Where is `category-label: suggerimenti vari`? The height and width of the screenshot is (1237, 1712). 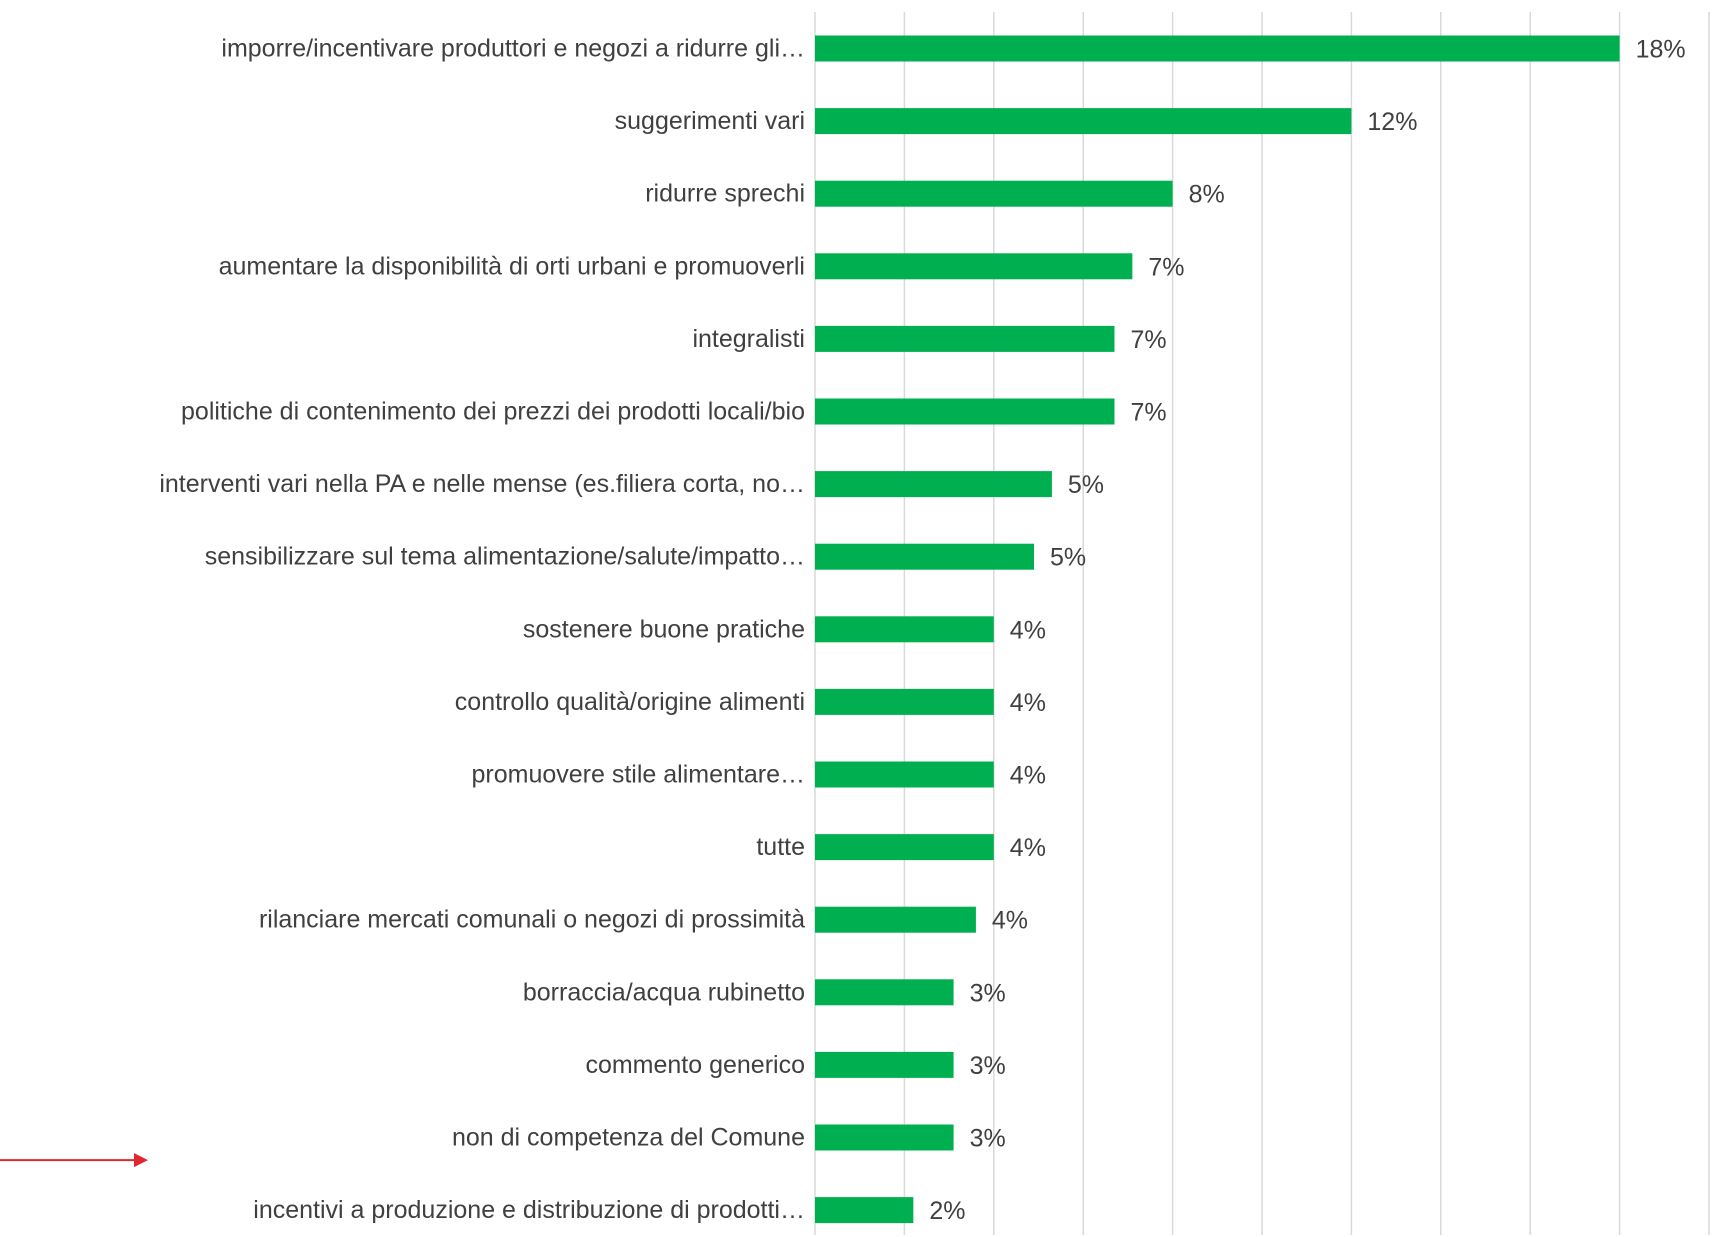
category-label: suggerimenti vari is located at coordinates (710, 121).